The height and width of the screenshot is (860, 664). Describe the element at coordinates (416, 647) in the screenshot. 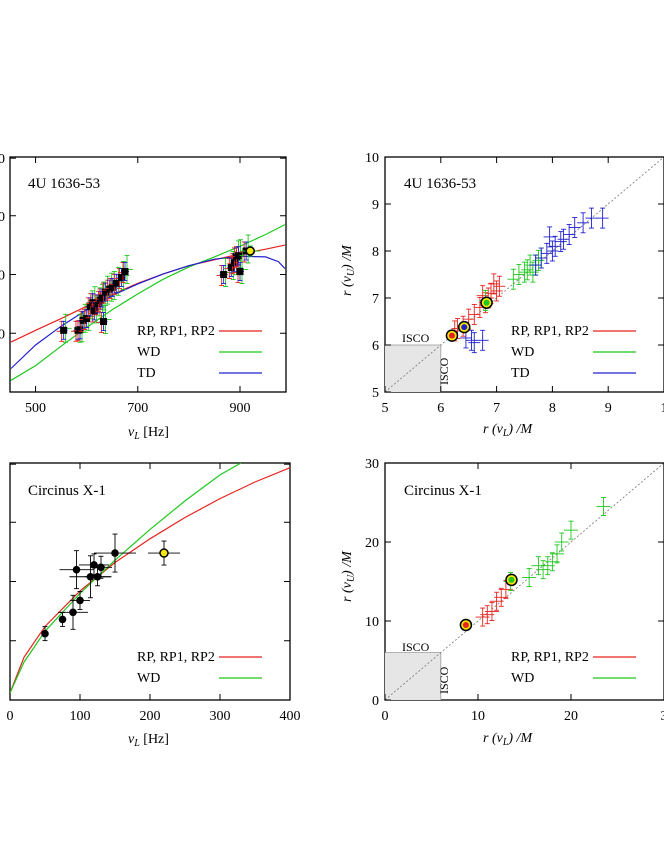

I see `isco-label-br-horizontal: ISCO` at that location.